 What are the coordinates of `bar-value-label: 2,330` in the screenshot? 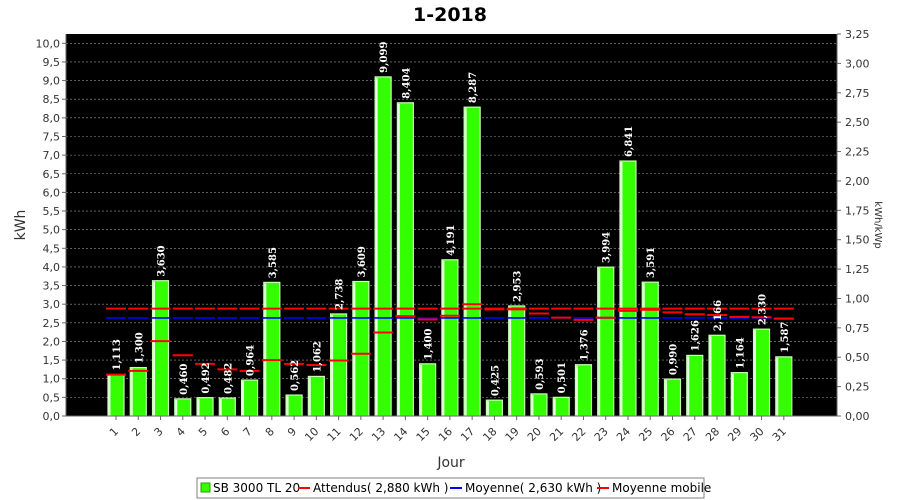 It's located at (763, 309).